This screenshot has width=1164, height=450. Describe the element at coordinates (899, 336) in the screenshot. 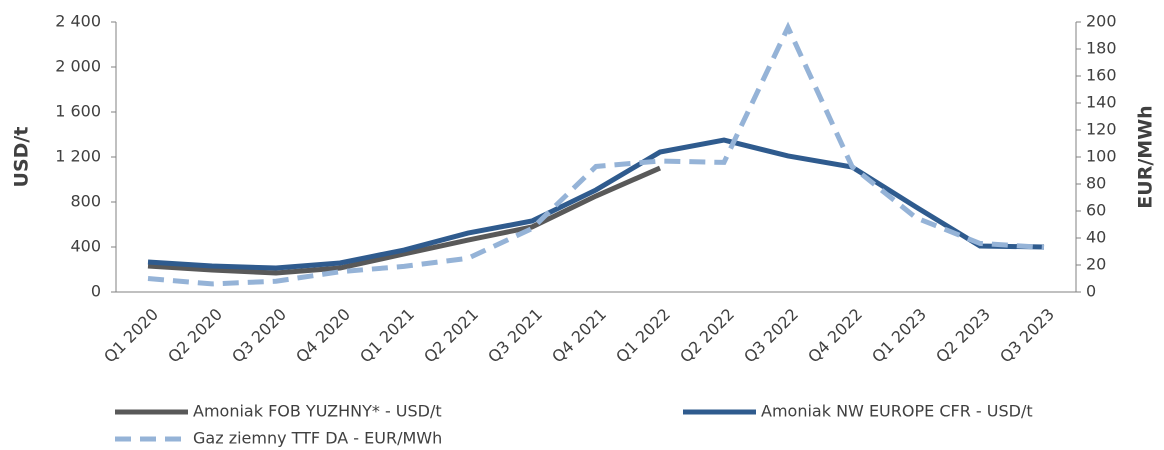

I see `x-tick-label: Q1 2023` at that location.